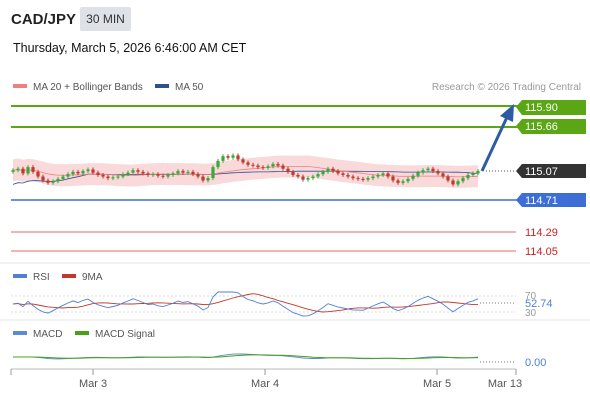  What do you see at coordinates (20, 86) in the screenshot?
I see `ma20-legend-swatch` at bounding box center [20, 86].